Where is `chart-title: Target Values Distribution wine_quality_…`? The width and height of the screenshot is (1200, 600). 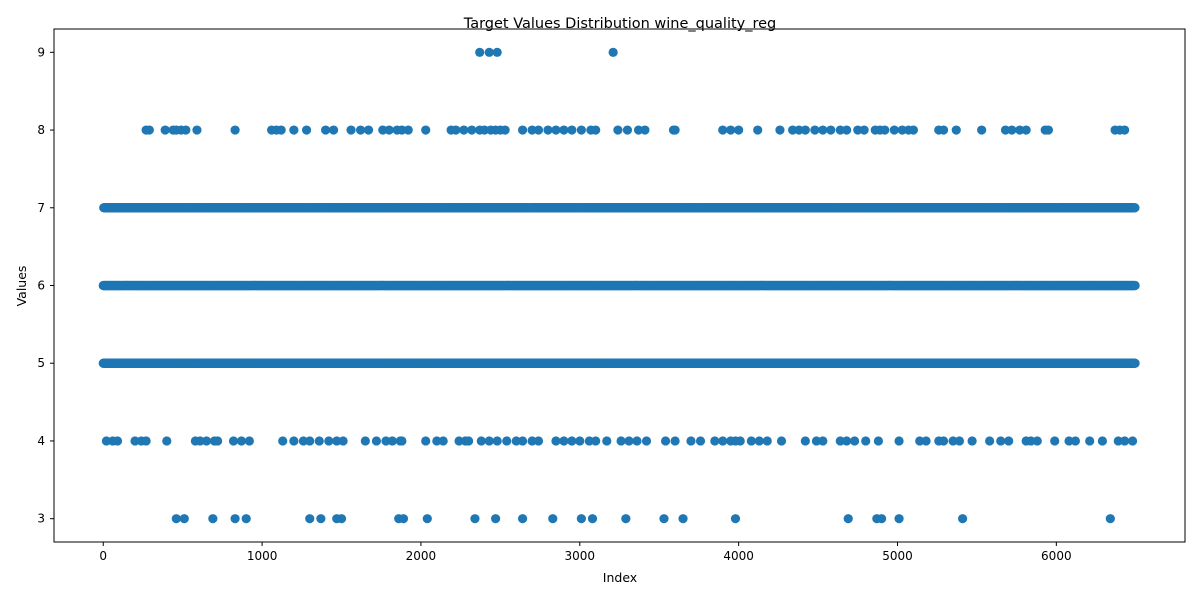
chart-title: Target Values Distribution wine_quality_… is located at coordinates (620, 24).